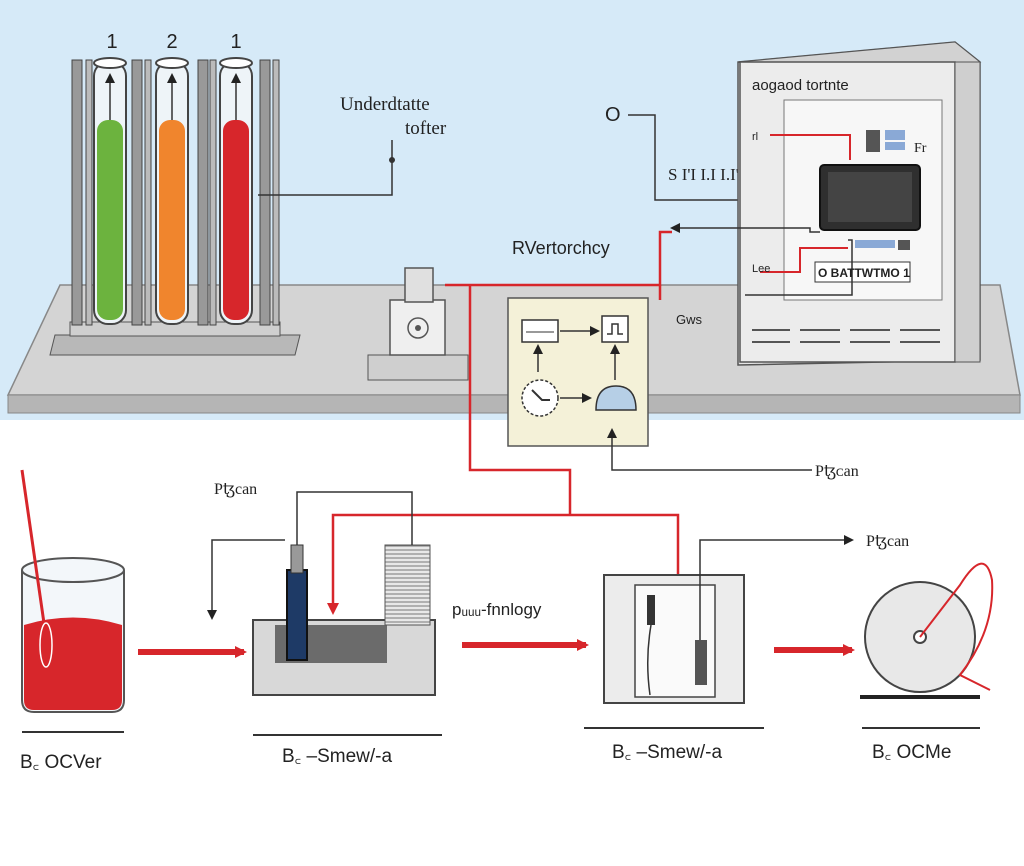 The height and width of the screenshot is (866, 1024). What do you see at coordinates (418, 324) in the screenshot?
I see `small-pump-device` at bounding box center [418, 324].